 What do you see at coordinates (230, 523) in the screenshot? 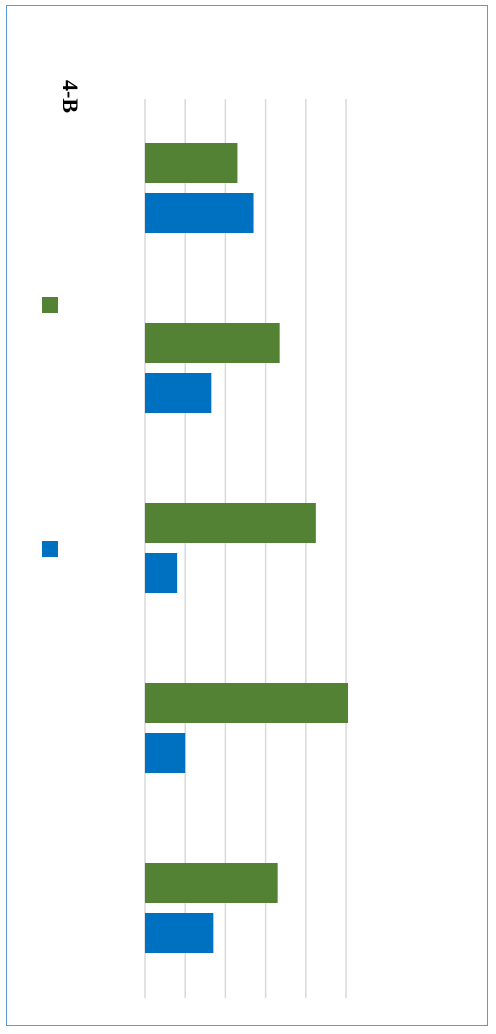
I see `bar-series1-category3` at bounding box center [230, 523].